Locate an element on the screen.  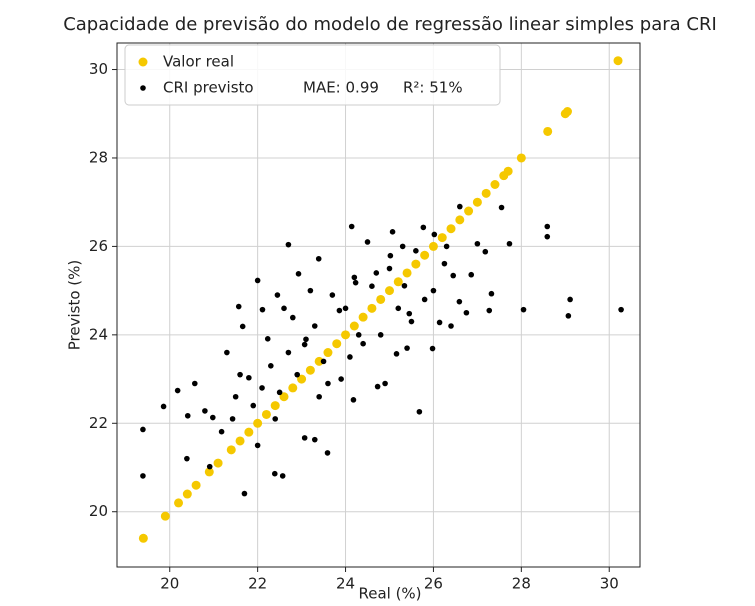
y-tick-label: 20 is located at coordinates (98, 511).